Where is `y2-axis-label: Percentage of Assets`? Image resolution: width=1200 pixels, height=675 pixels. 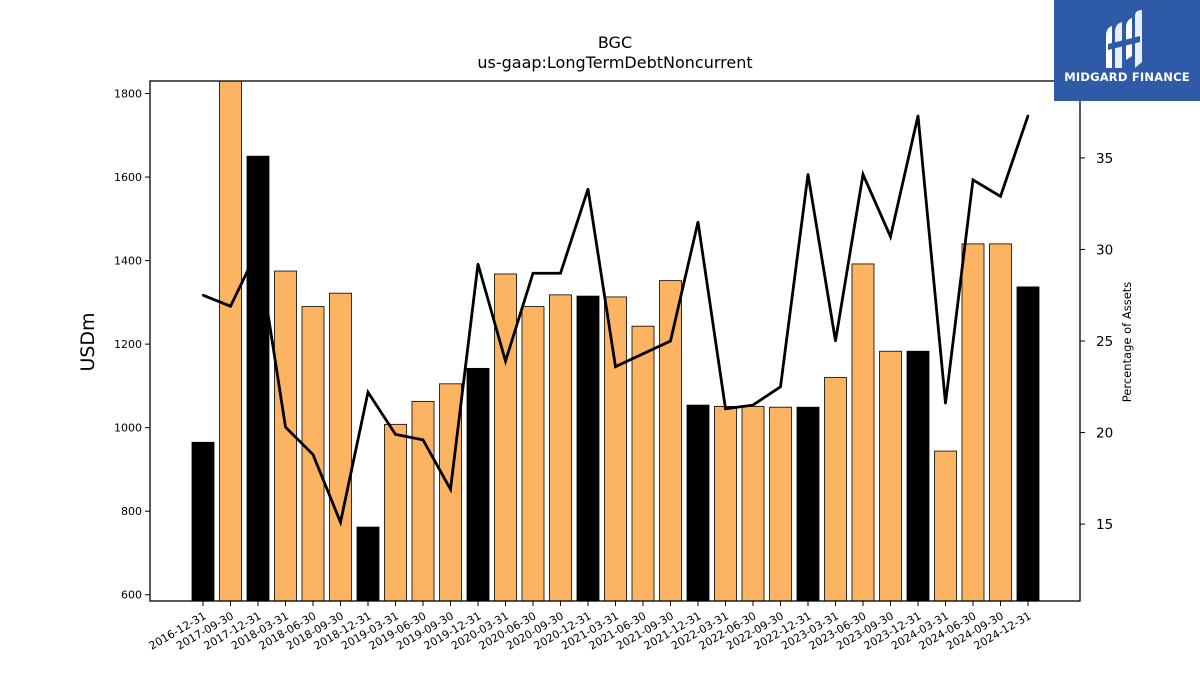
y2-axis-label: Percentage of Assets is located at coordinates (1127, 342).